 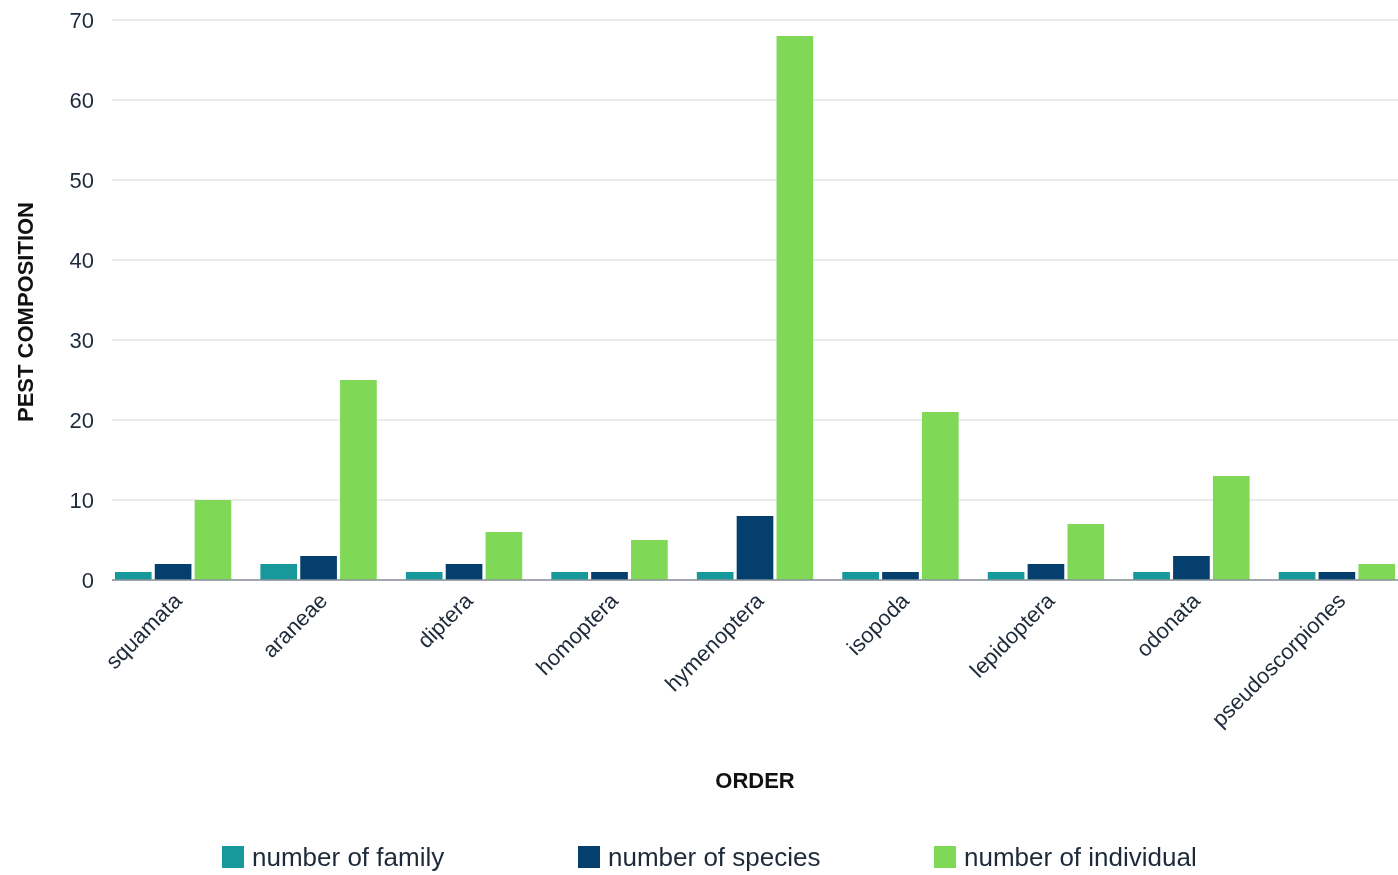 I want to click on y-tick-label: 20, so click(x=81, y=420).